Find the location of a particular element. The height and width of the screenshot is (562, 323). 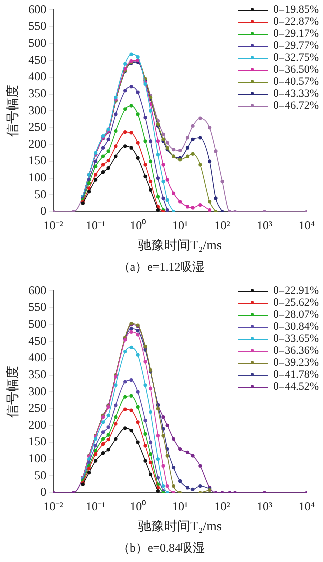

legend-label: θ=44.52% is located at coordinates (296, 387).